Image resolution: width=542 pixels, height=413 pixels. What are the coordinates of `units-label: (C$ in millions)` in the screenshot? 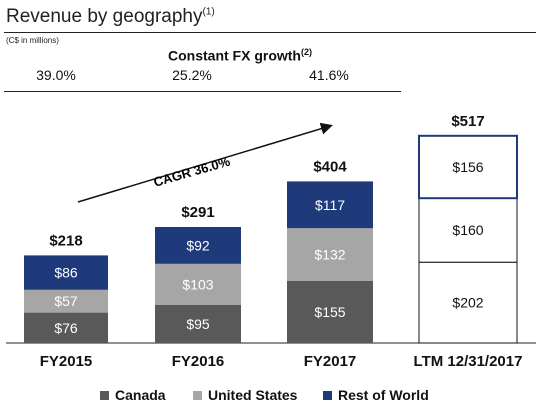 It's located at (32, 40).